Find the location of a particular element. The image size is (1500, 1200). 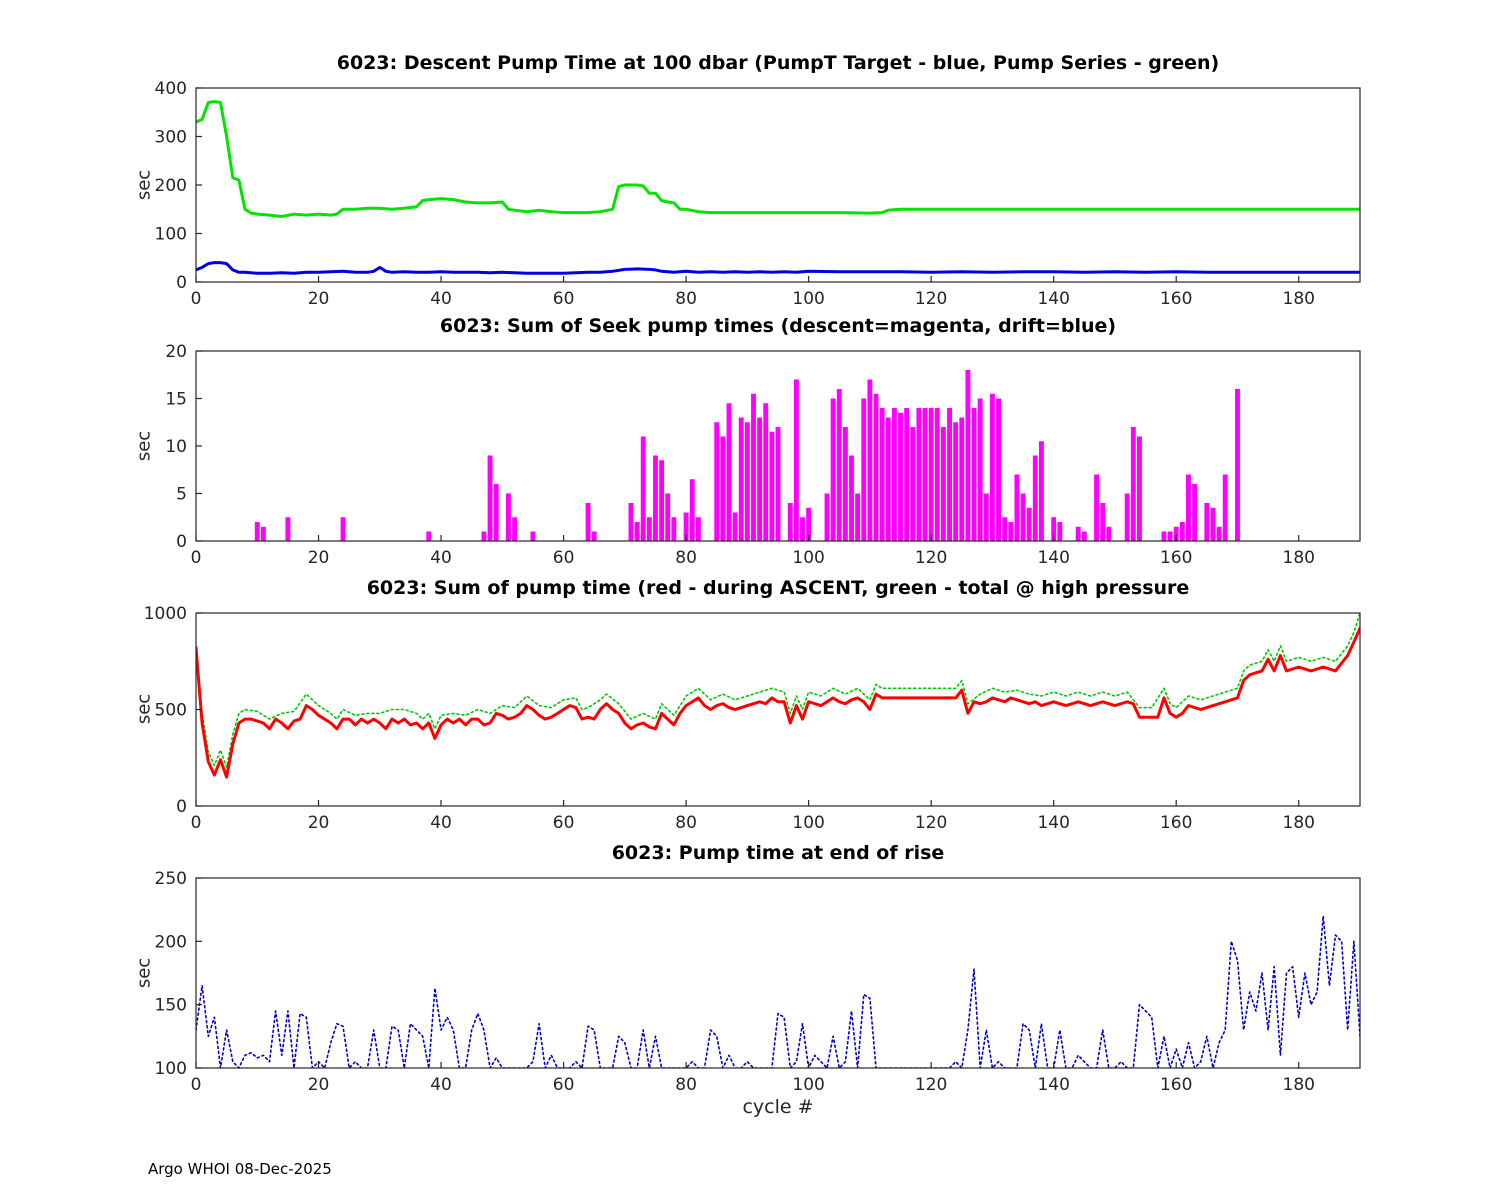

x-axis-label: cycle # is located at coordinates (778, 1107).